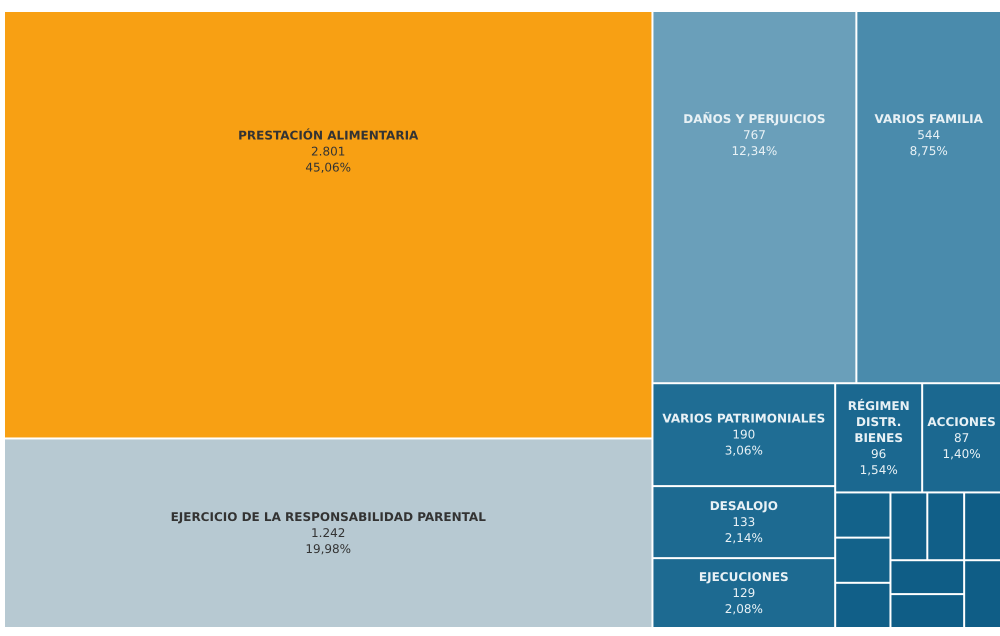  What do you see at coordinates (744, 522) in the screenshot?
I see `data-label: 133` at bounding box center [744, 522].